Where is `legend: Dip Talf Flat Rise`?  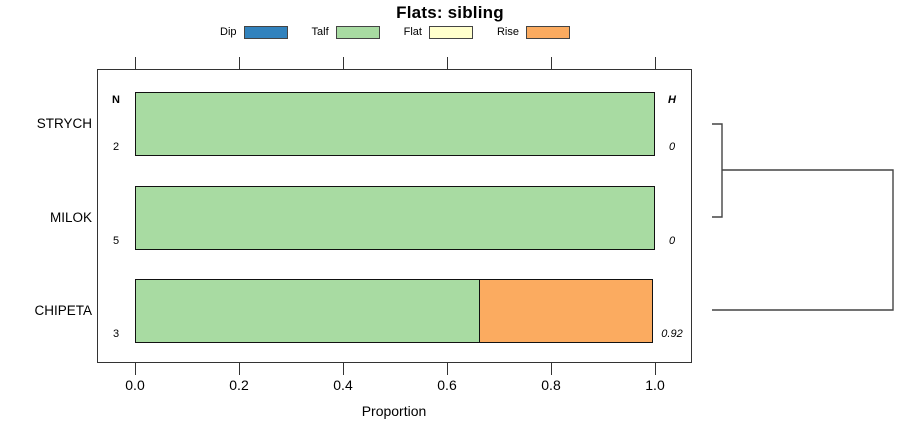 legend: Dip Talf Flat Rise is located at coordinates (395, 32).